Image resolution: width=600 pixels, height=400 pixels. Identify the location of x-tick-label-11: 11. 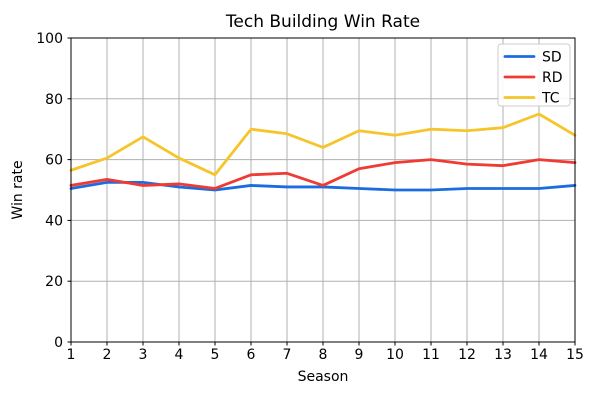
(431, 355).